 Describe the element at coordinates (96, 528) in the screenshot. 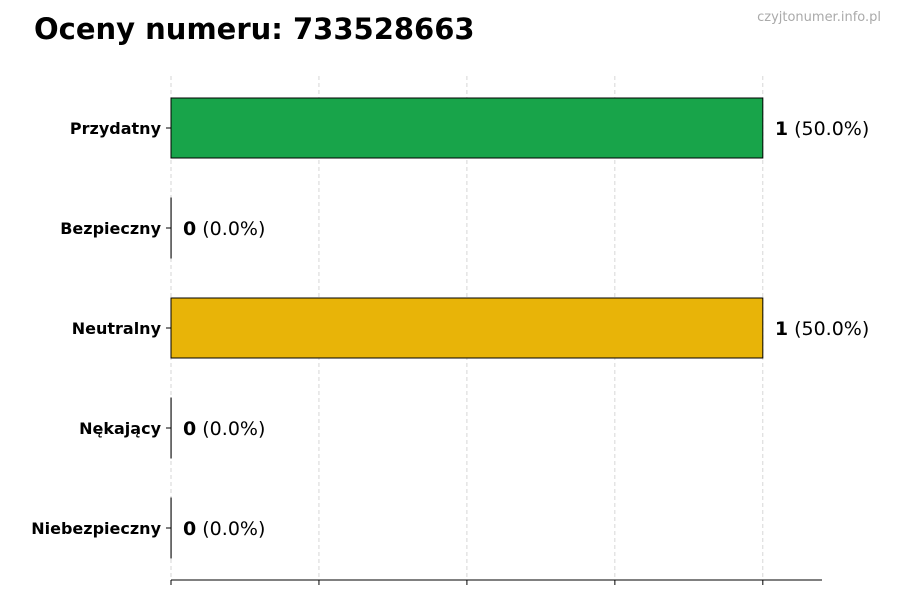

I see `y-tick-label: Niebezpieczny` at that location.